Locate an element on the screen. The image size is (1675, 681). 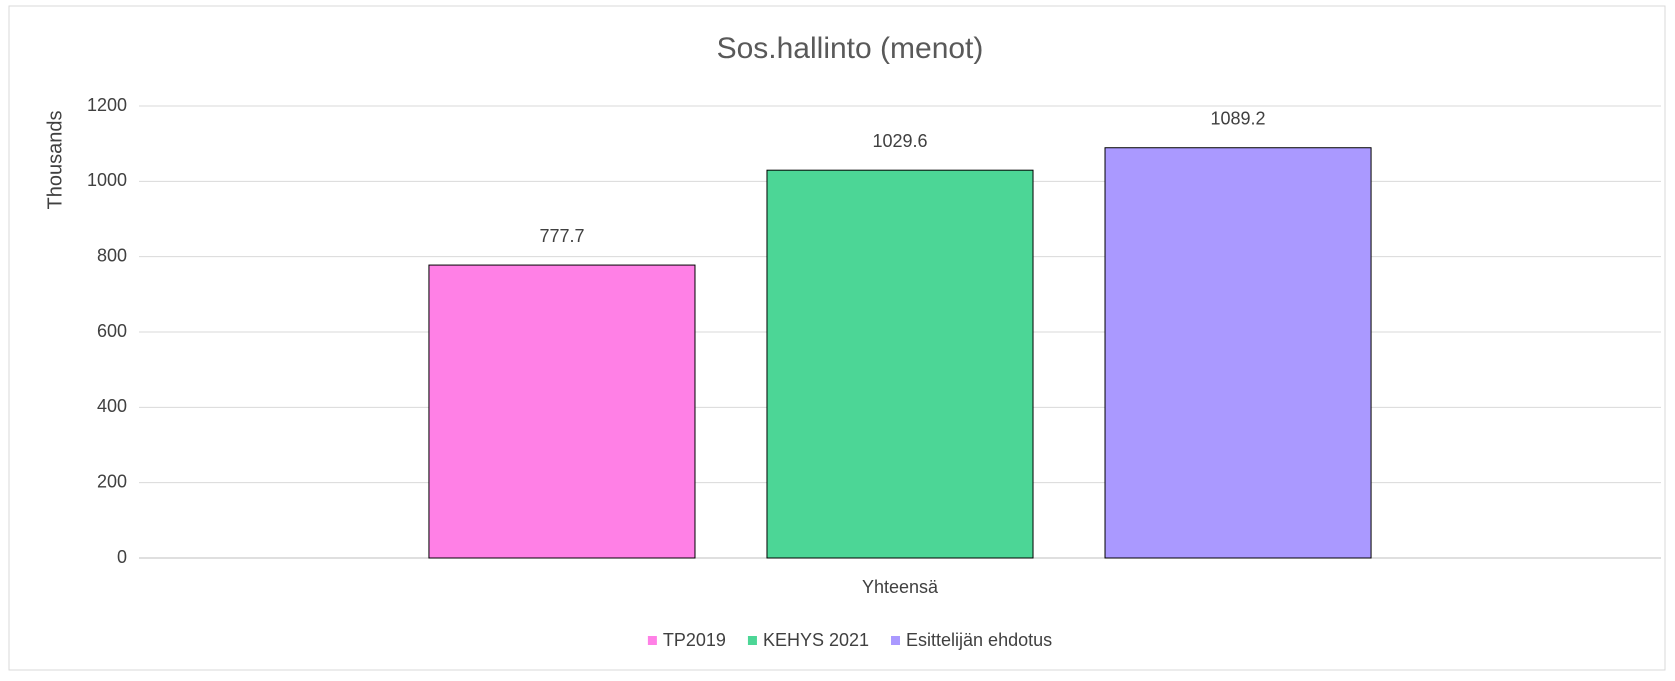
y-tick-label: 1200 is located at coordinates (107, 105).